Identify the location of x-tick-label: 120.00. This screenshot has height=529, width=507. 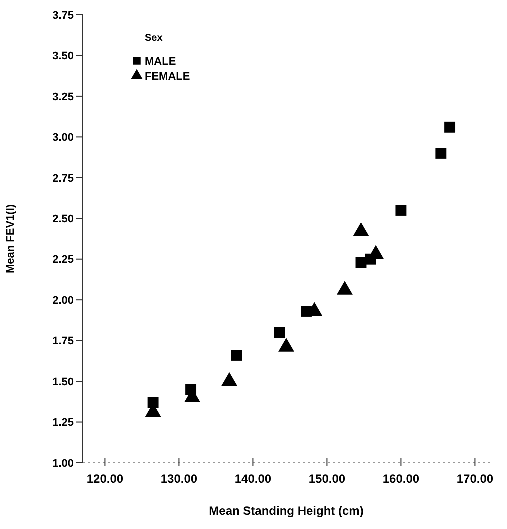
(105, 479).